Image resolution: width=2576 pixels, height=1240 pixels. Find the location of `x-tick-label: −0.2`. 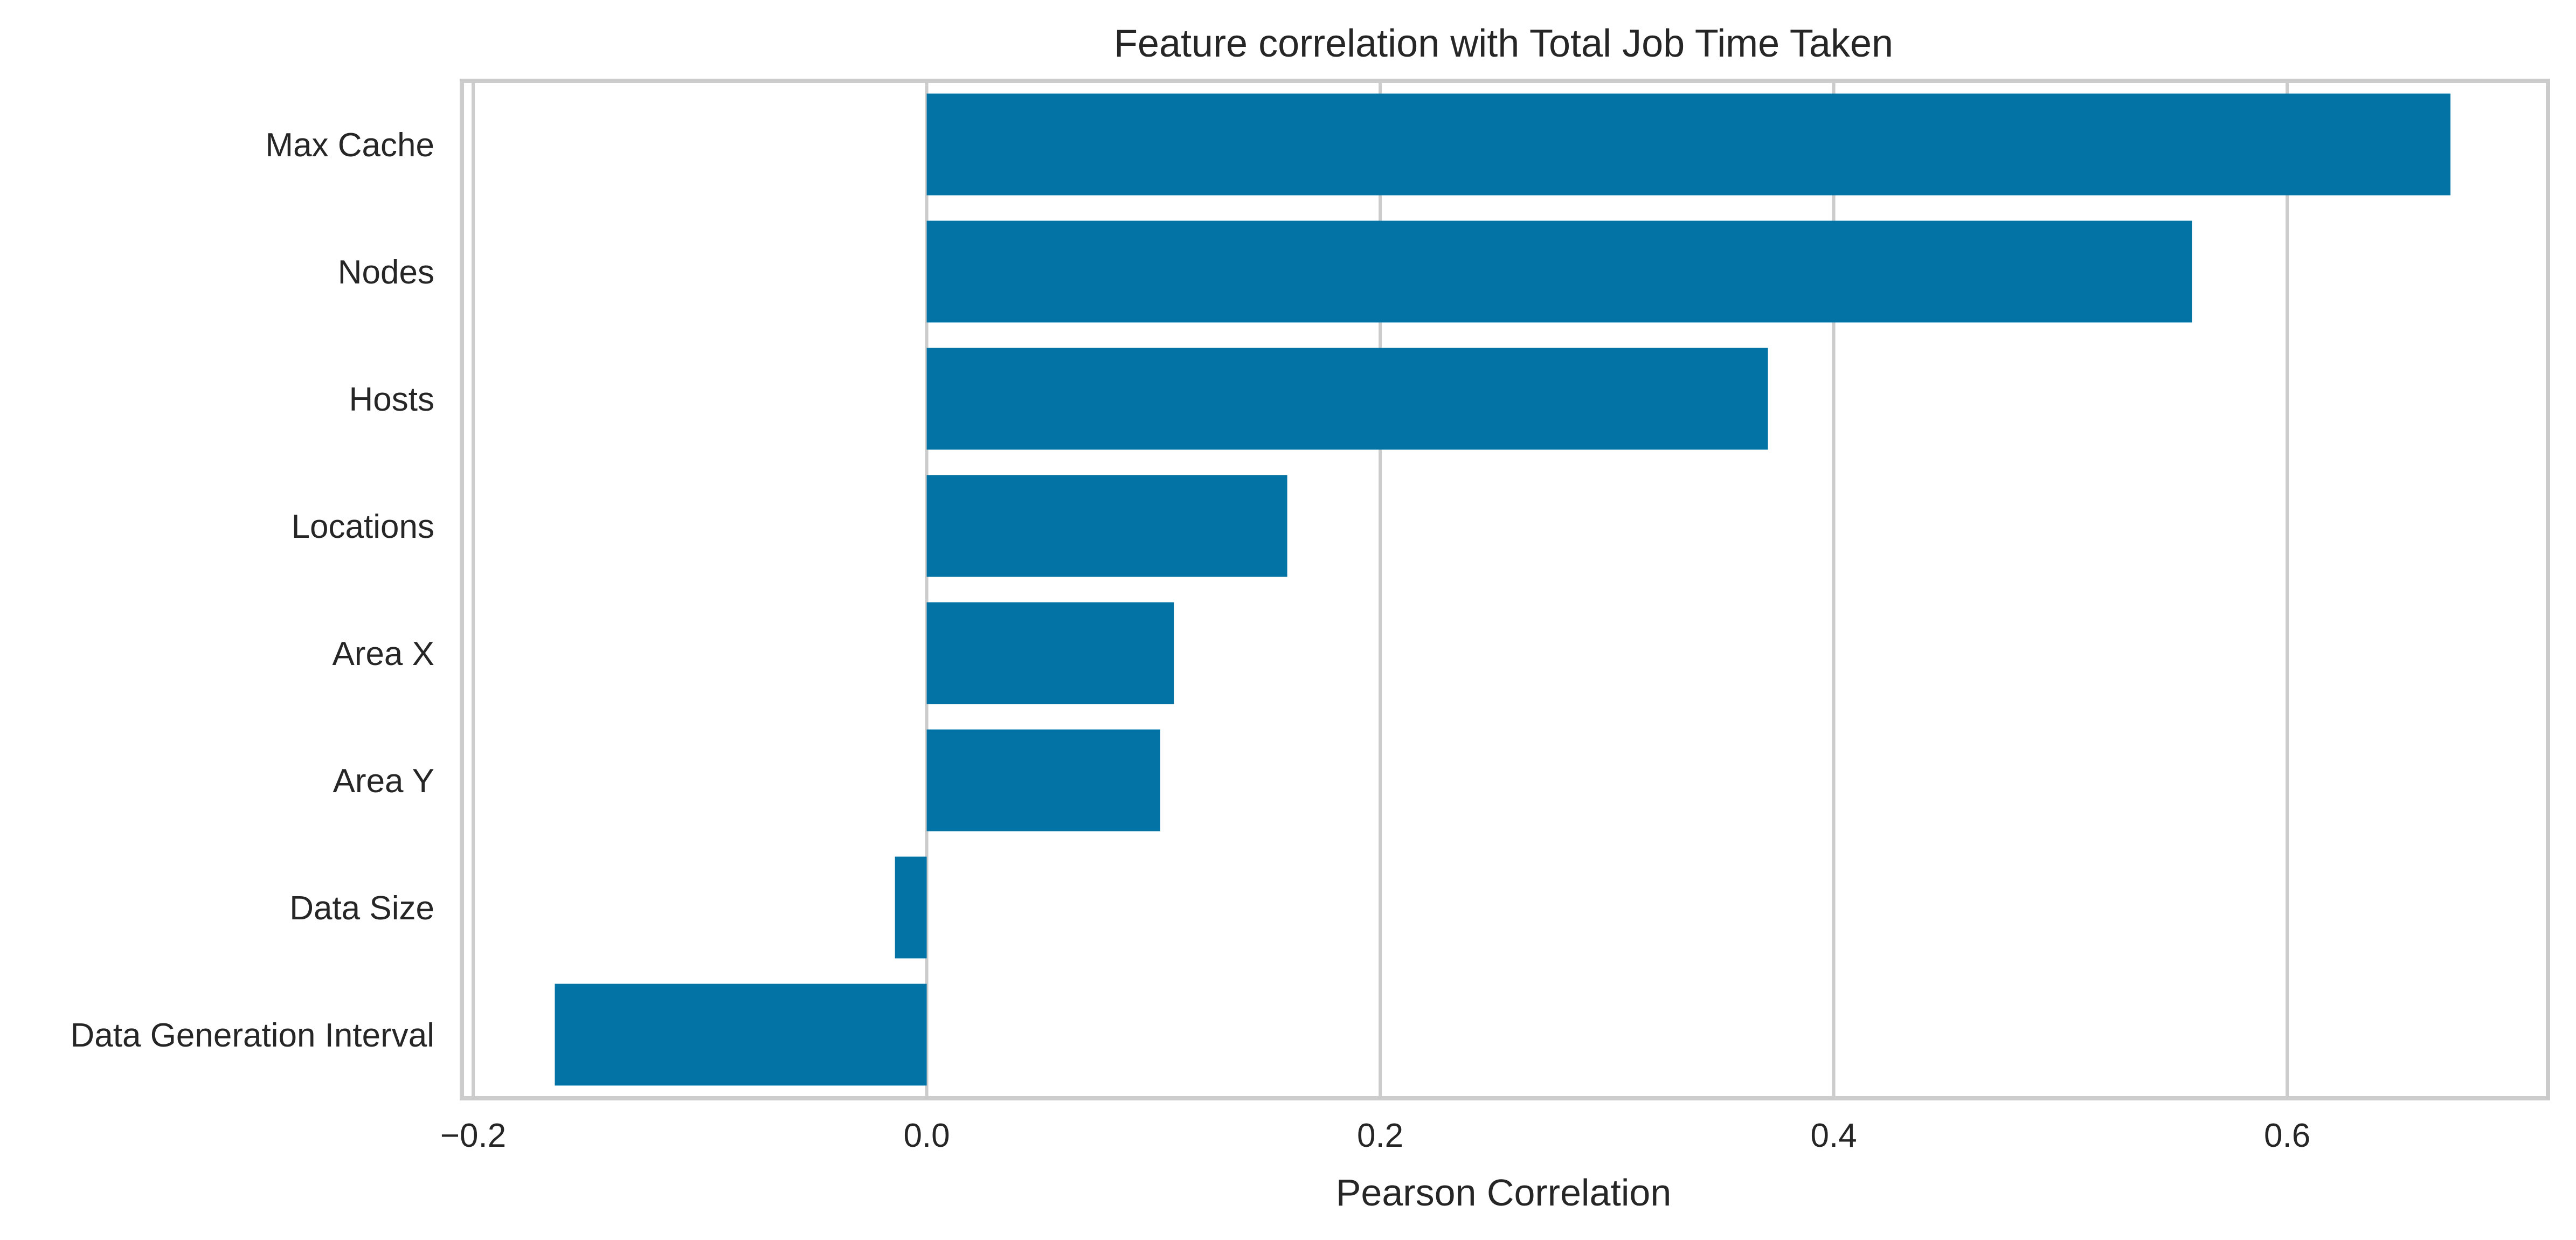

x-tick-label: −0.2 is located at coordinates (473, 1135).